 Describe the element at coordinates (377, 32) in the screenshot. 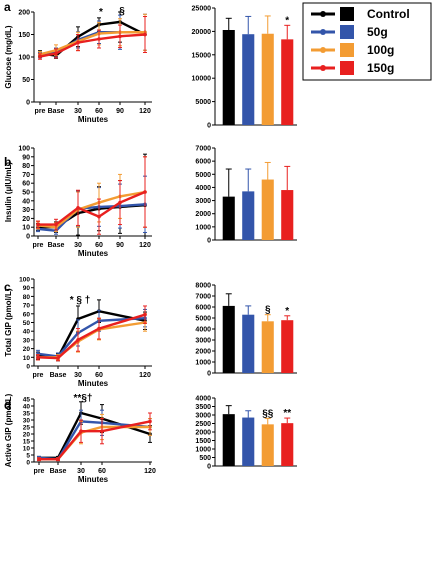

I see `legend-label-50g: 50g` at that location.